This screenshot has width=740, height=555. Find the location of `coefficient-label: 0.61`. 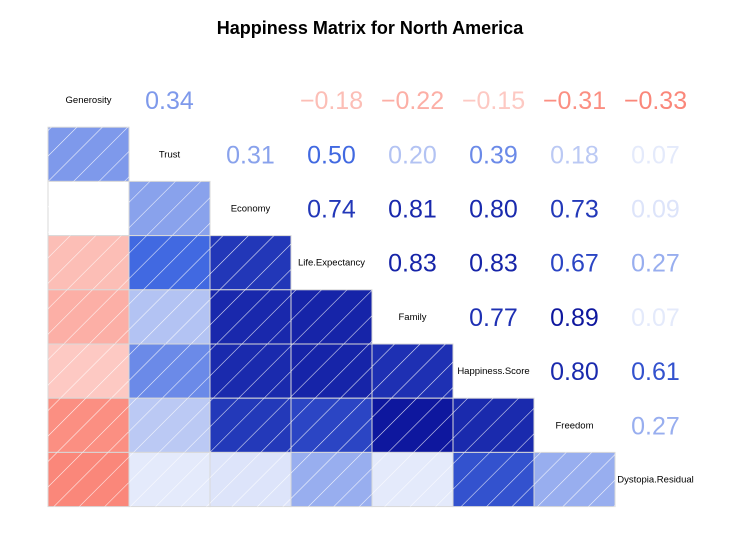

coefficient-label: 0.61 is located at coordinates (655, 372).